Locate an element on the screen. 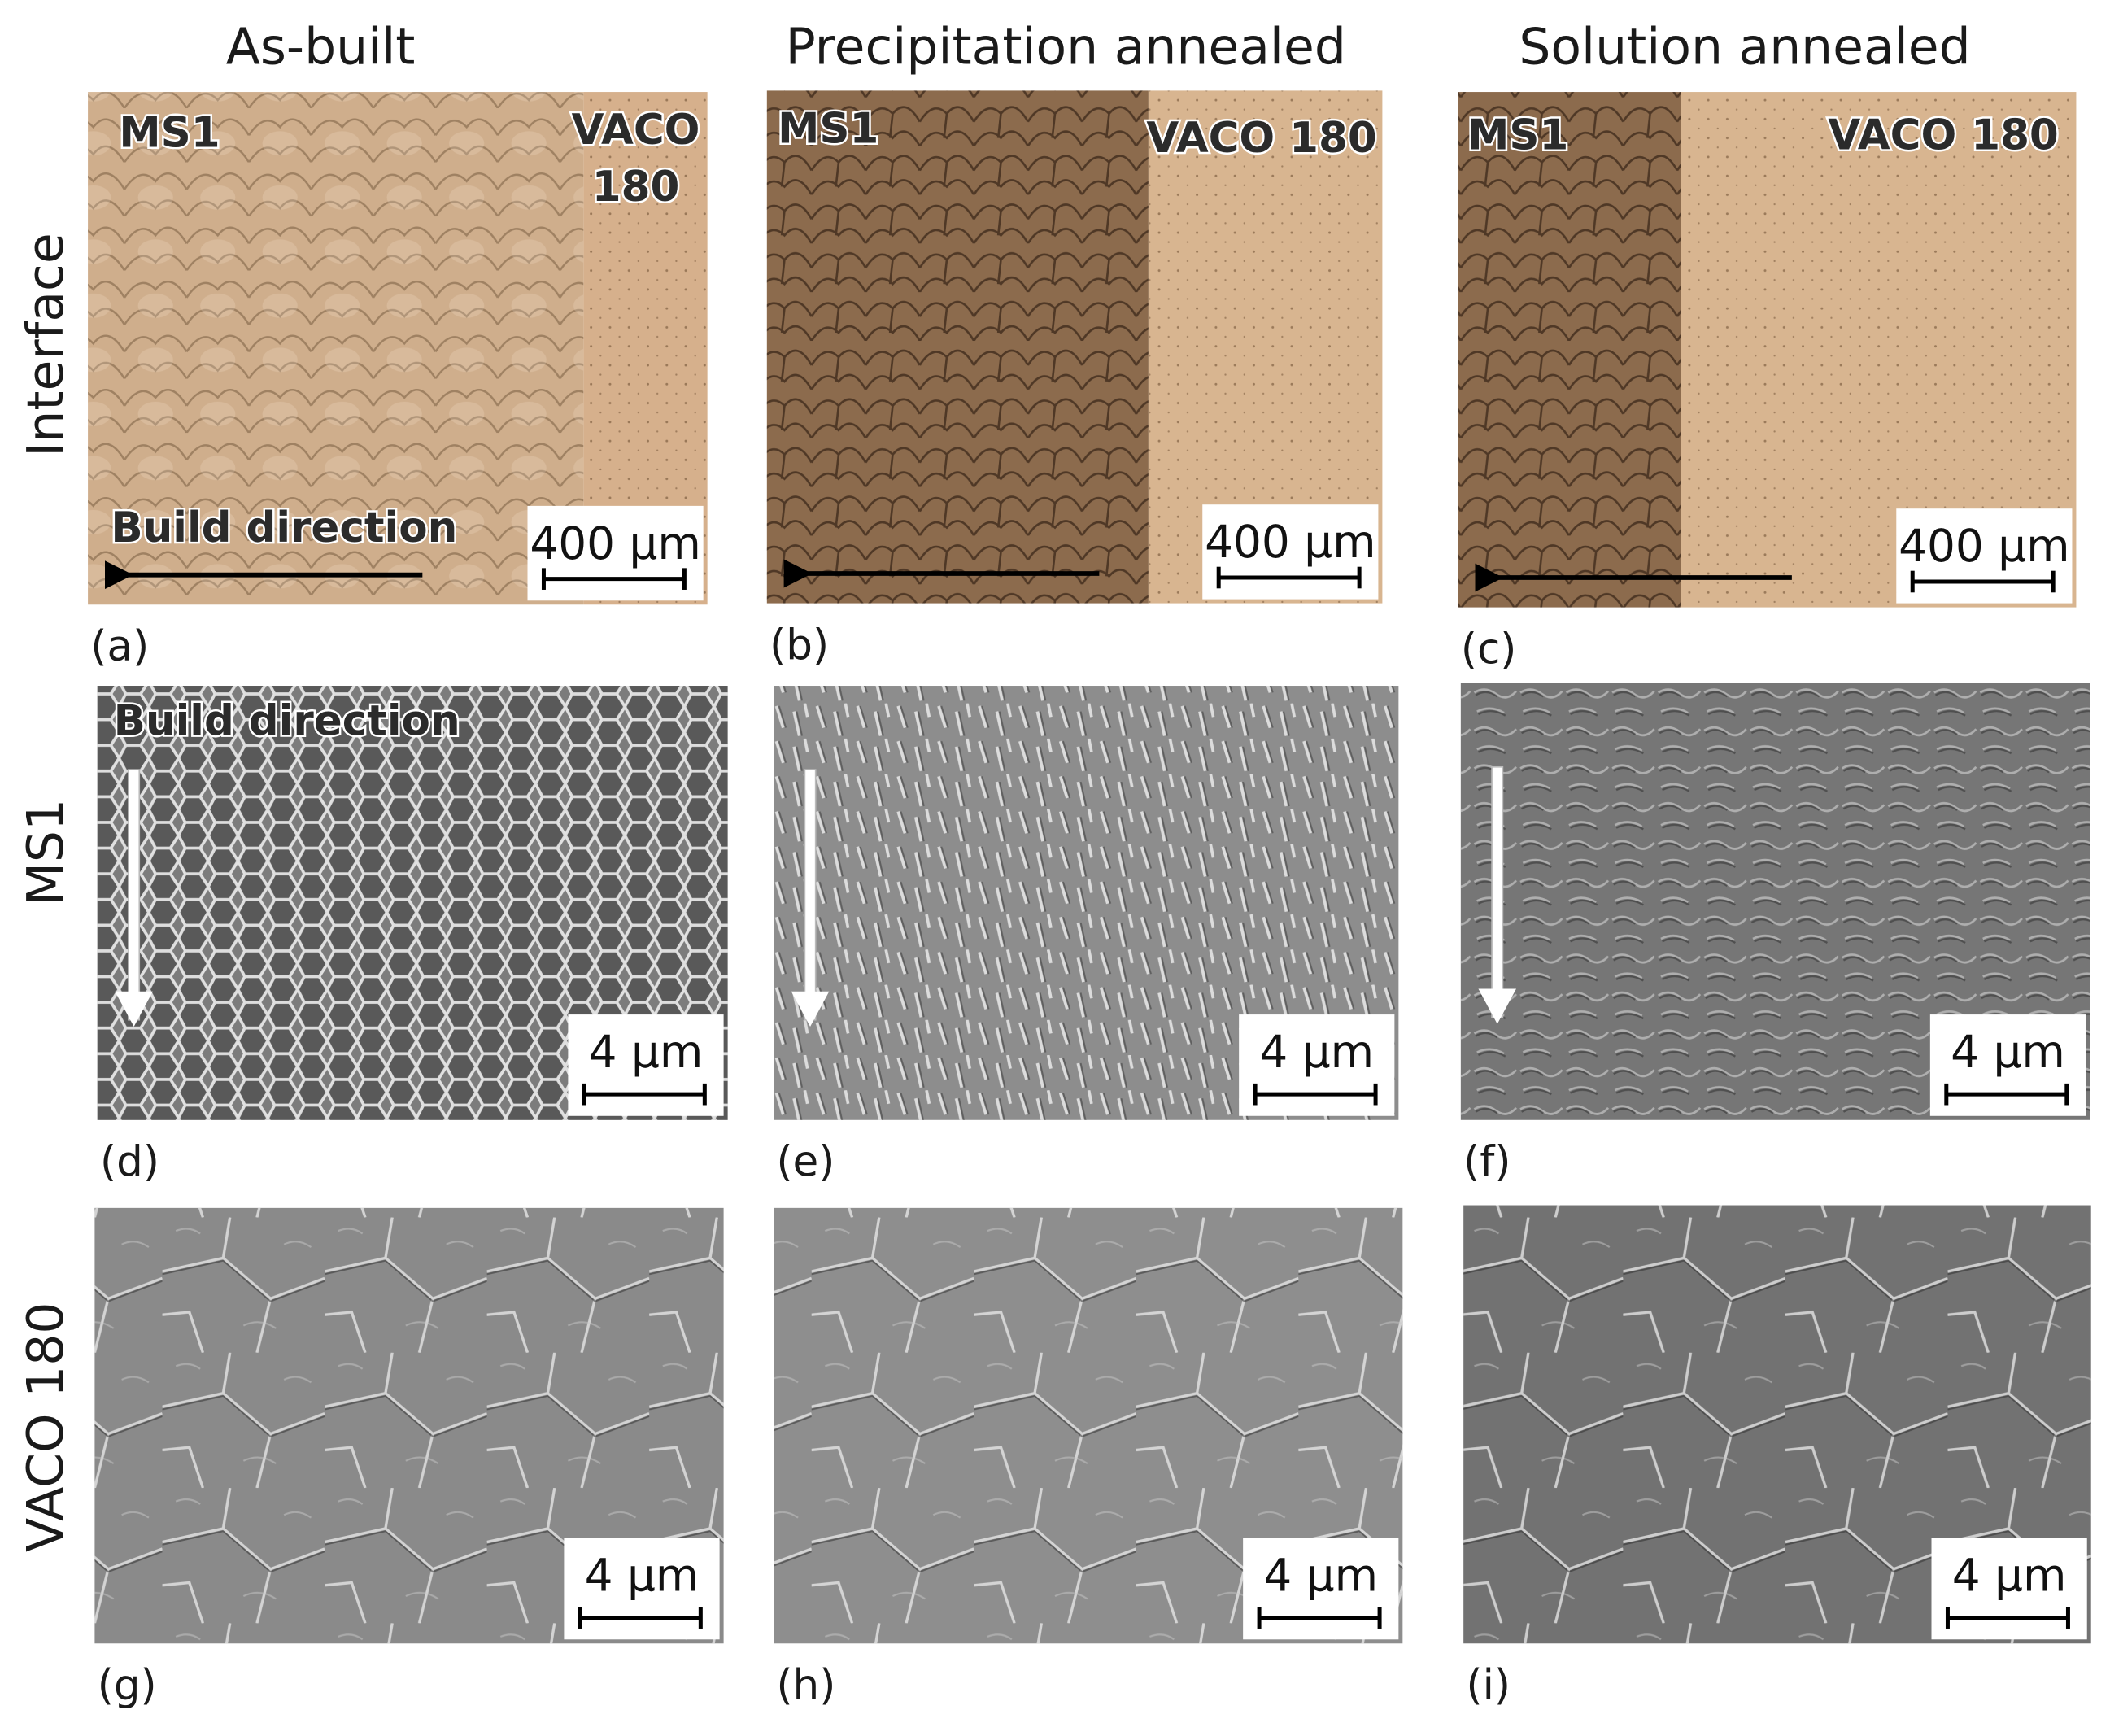  row-header: MS1 is located at coordinates (45, 852).